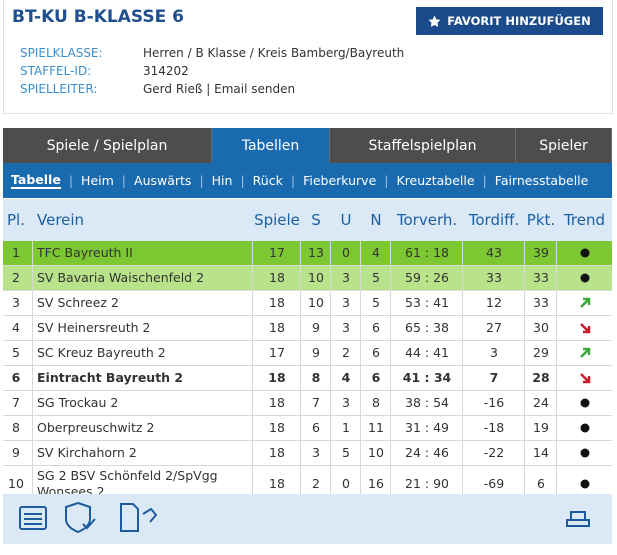  Describe the element at coordinates (541, 327) in the screenshot. I see `table-cell: 30` at that location.